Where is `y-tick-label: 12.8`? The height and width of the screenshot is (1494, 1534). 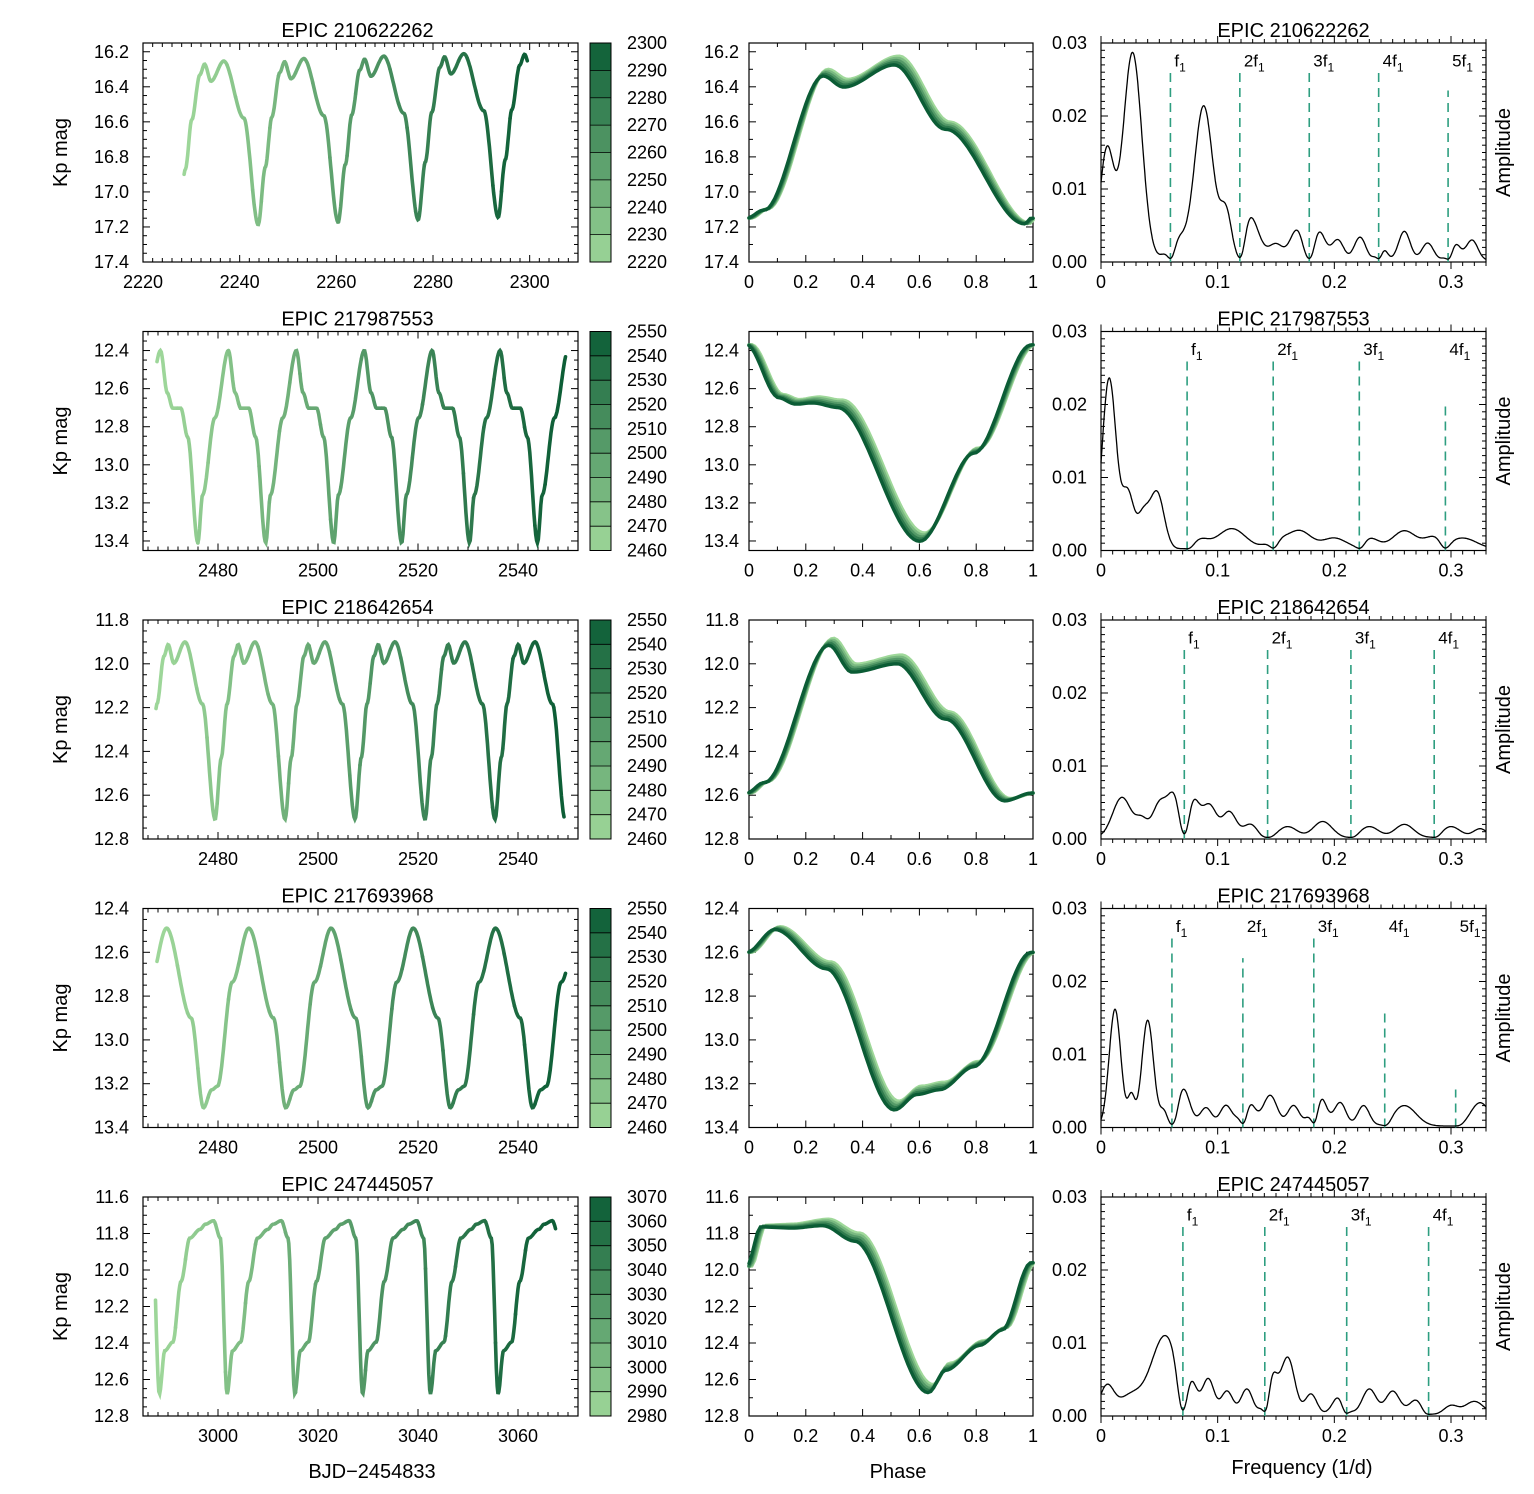
y-tick-label: 12.8 is located at coordinates (721, 427).